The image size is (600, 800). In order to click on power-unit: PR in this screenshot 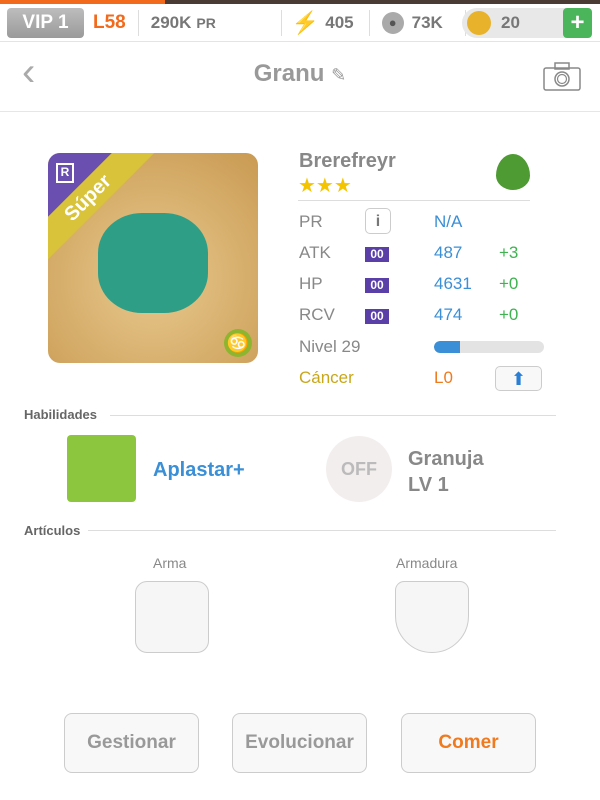, I will do `click(206, 22)`.